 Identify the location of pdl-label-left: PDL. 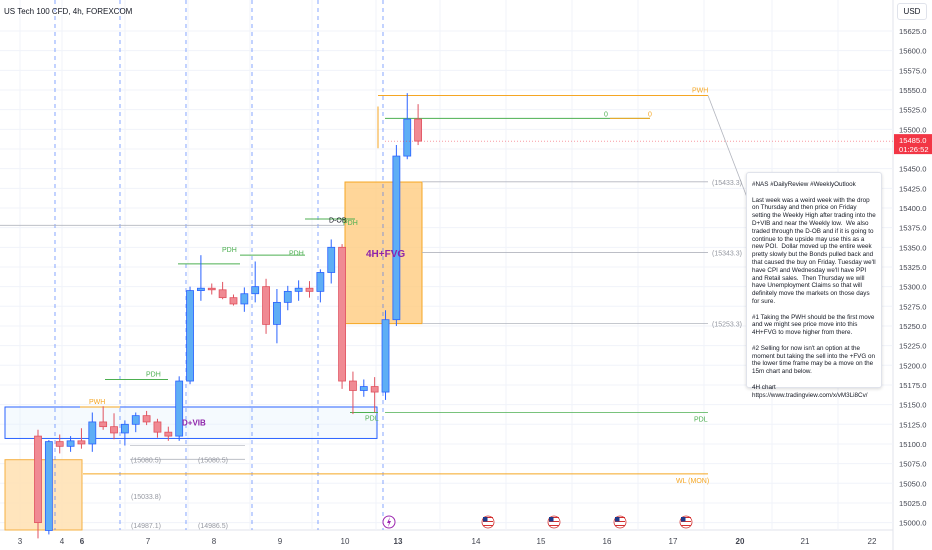
(372, 419).